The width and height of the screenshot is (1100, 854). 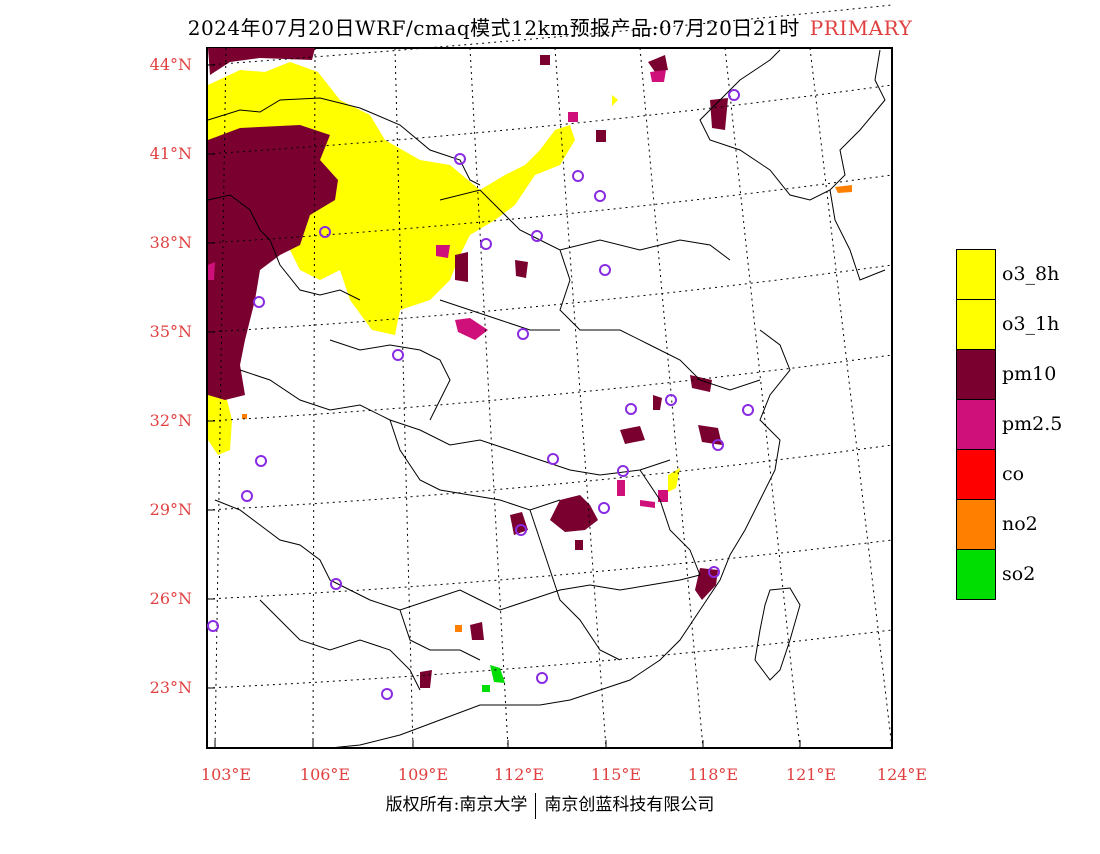 I want to click on legend-label-pm25: pm2.5, so click(x=1032, y=424).